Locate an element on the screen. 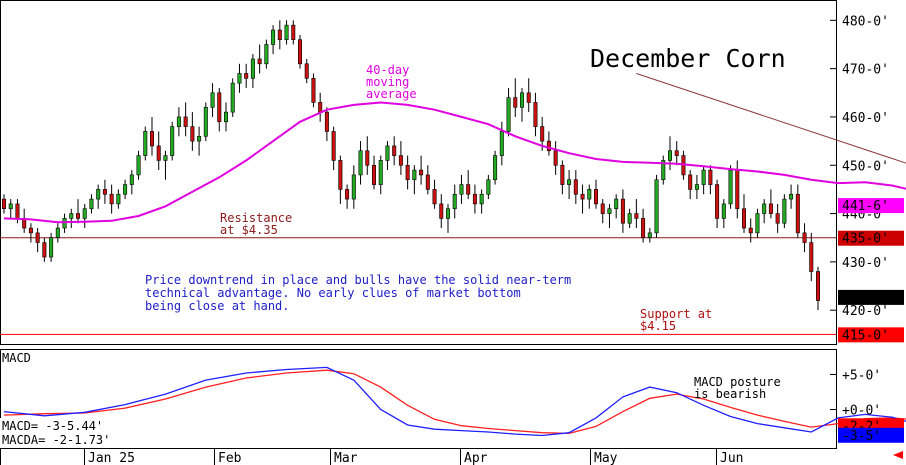  scroll-arrow-icon is located at coordinates (898, 455).